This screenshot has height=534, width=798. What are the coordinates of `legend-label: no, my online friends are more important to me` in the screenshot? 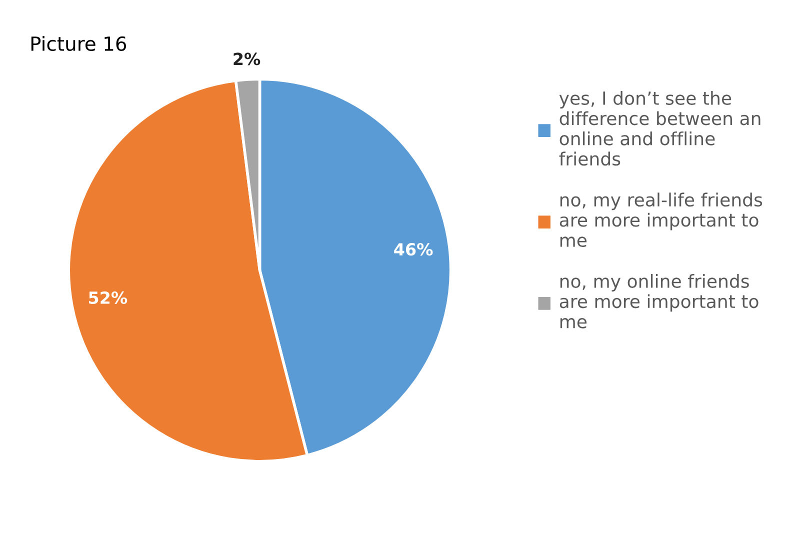 It's located at (659, 301).